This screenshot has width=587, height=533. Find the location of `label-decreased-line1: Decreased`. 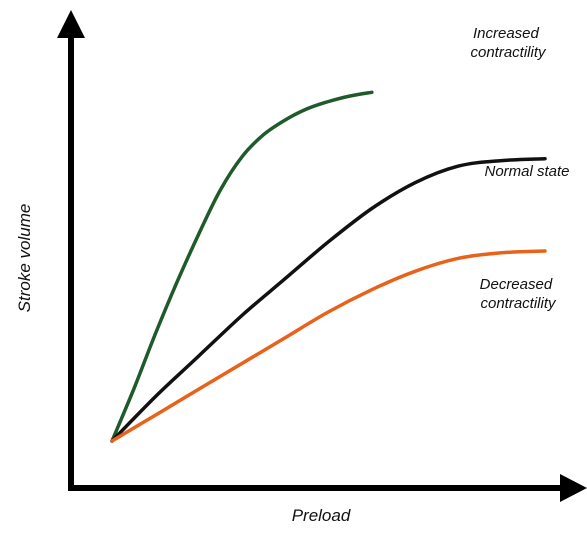

label-decreased-line1: Decreased is located at coordinates (516, 284).